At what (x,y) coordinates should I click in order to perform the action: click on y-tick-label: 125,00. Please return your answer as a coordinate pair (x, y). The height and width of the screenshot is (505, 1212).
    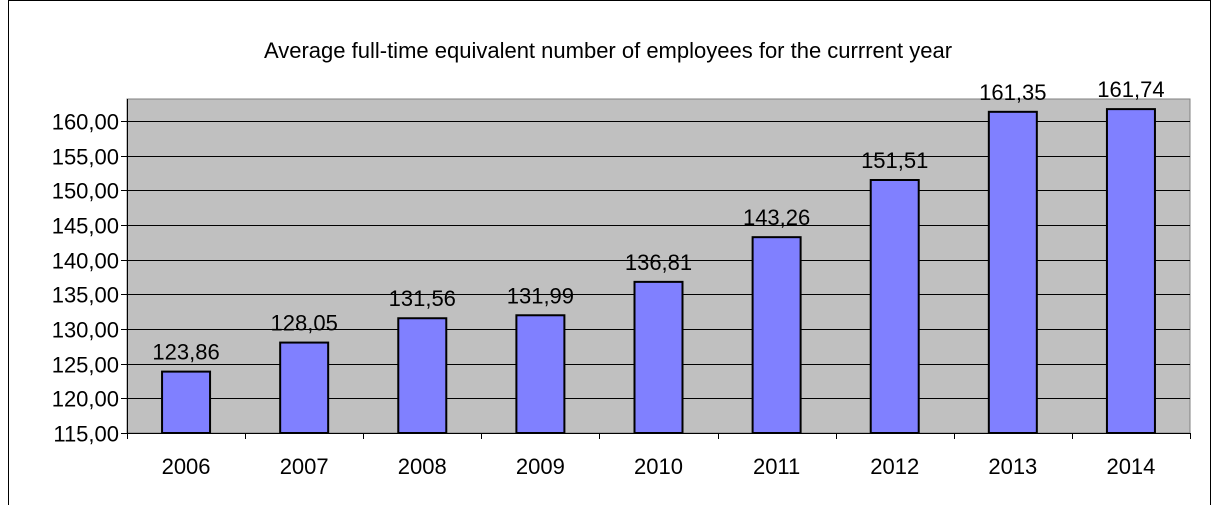
    Looking at the image, I should click on (85, 365).